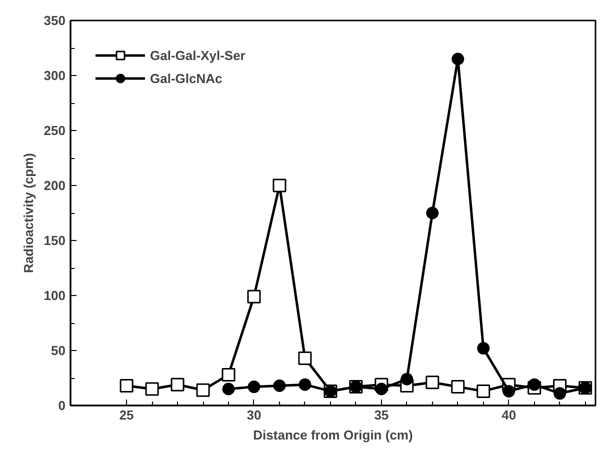 The height and width of the screenshot is (455, 607). I want to click on y-tick-label: 150, so click(55, 240).